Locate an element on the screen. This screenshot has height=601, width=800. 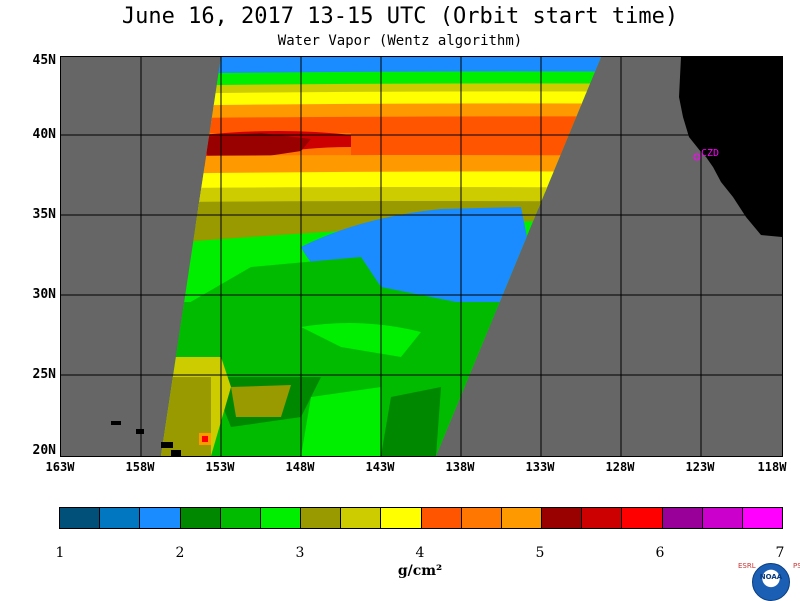
colorbar-tick-7: 7 is located at coordinates (780, 553).